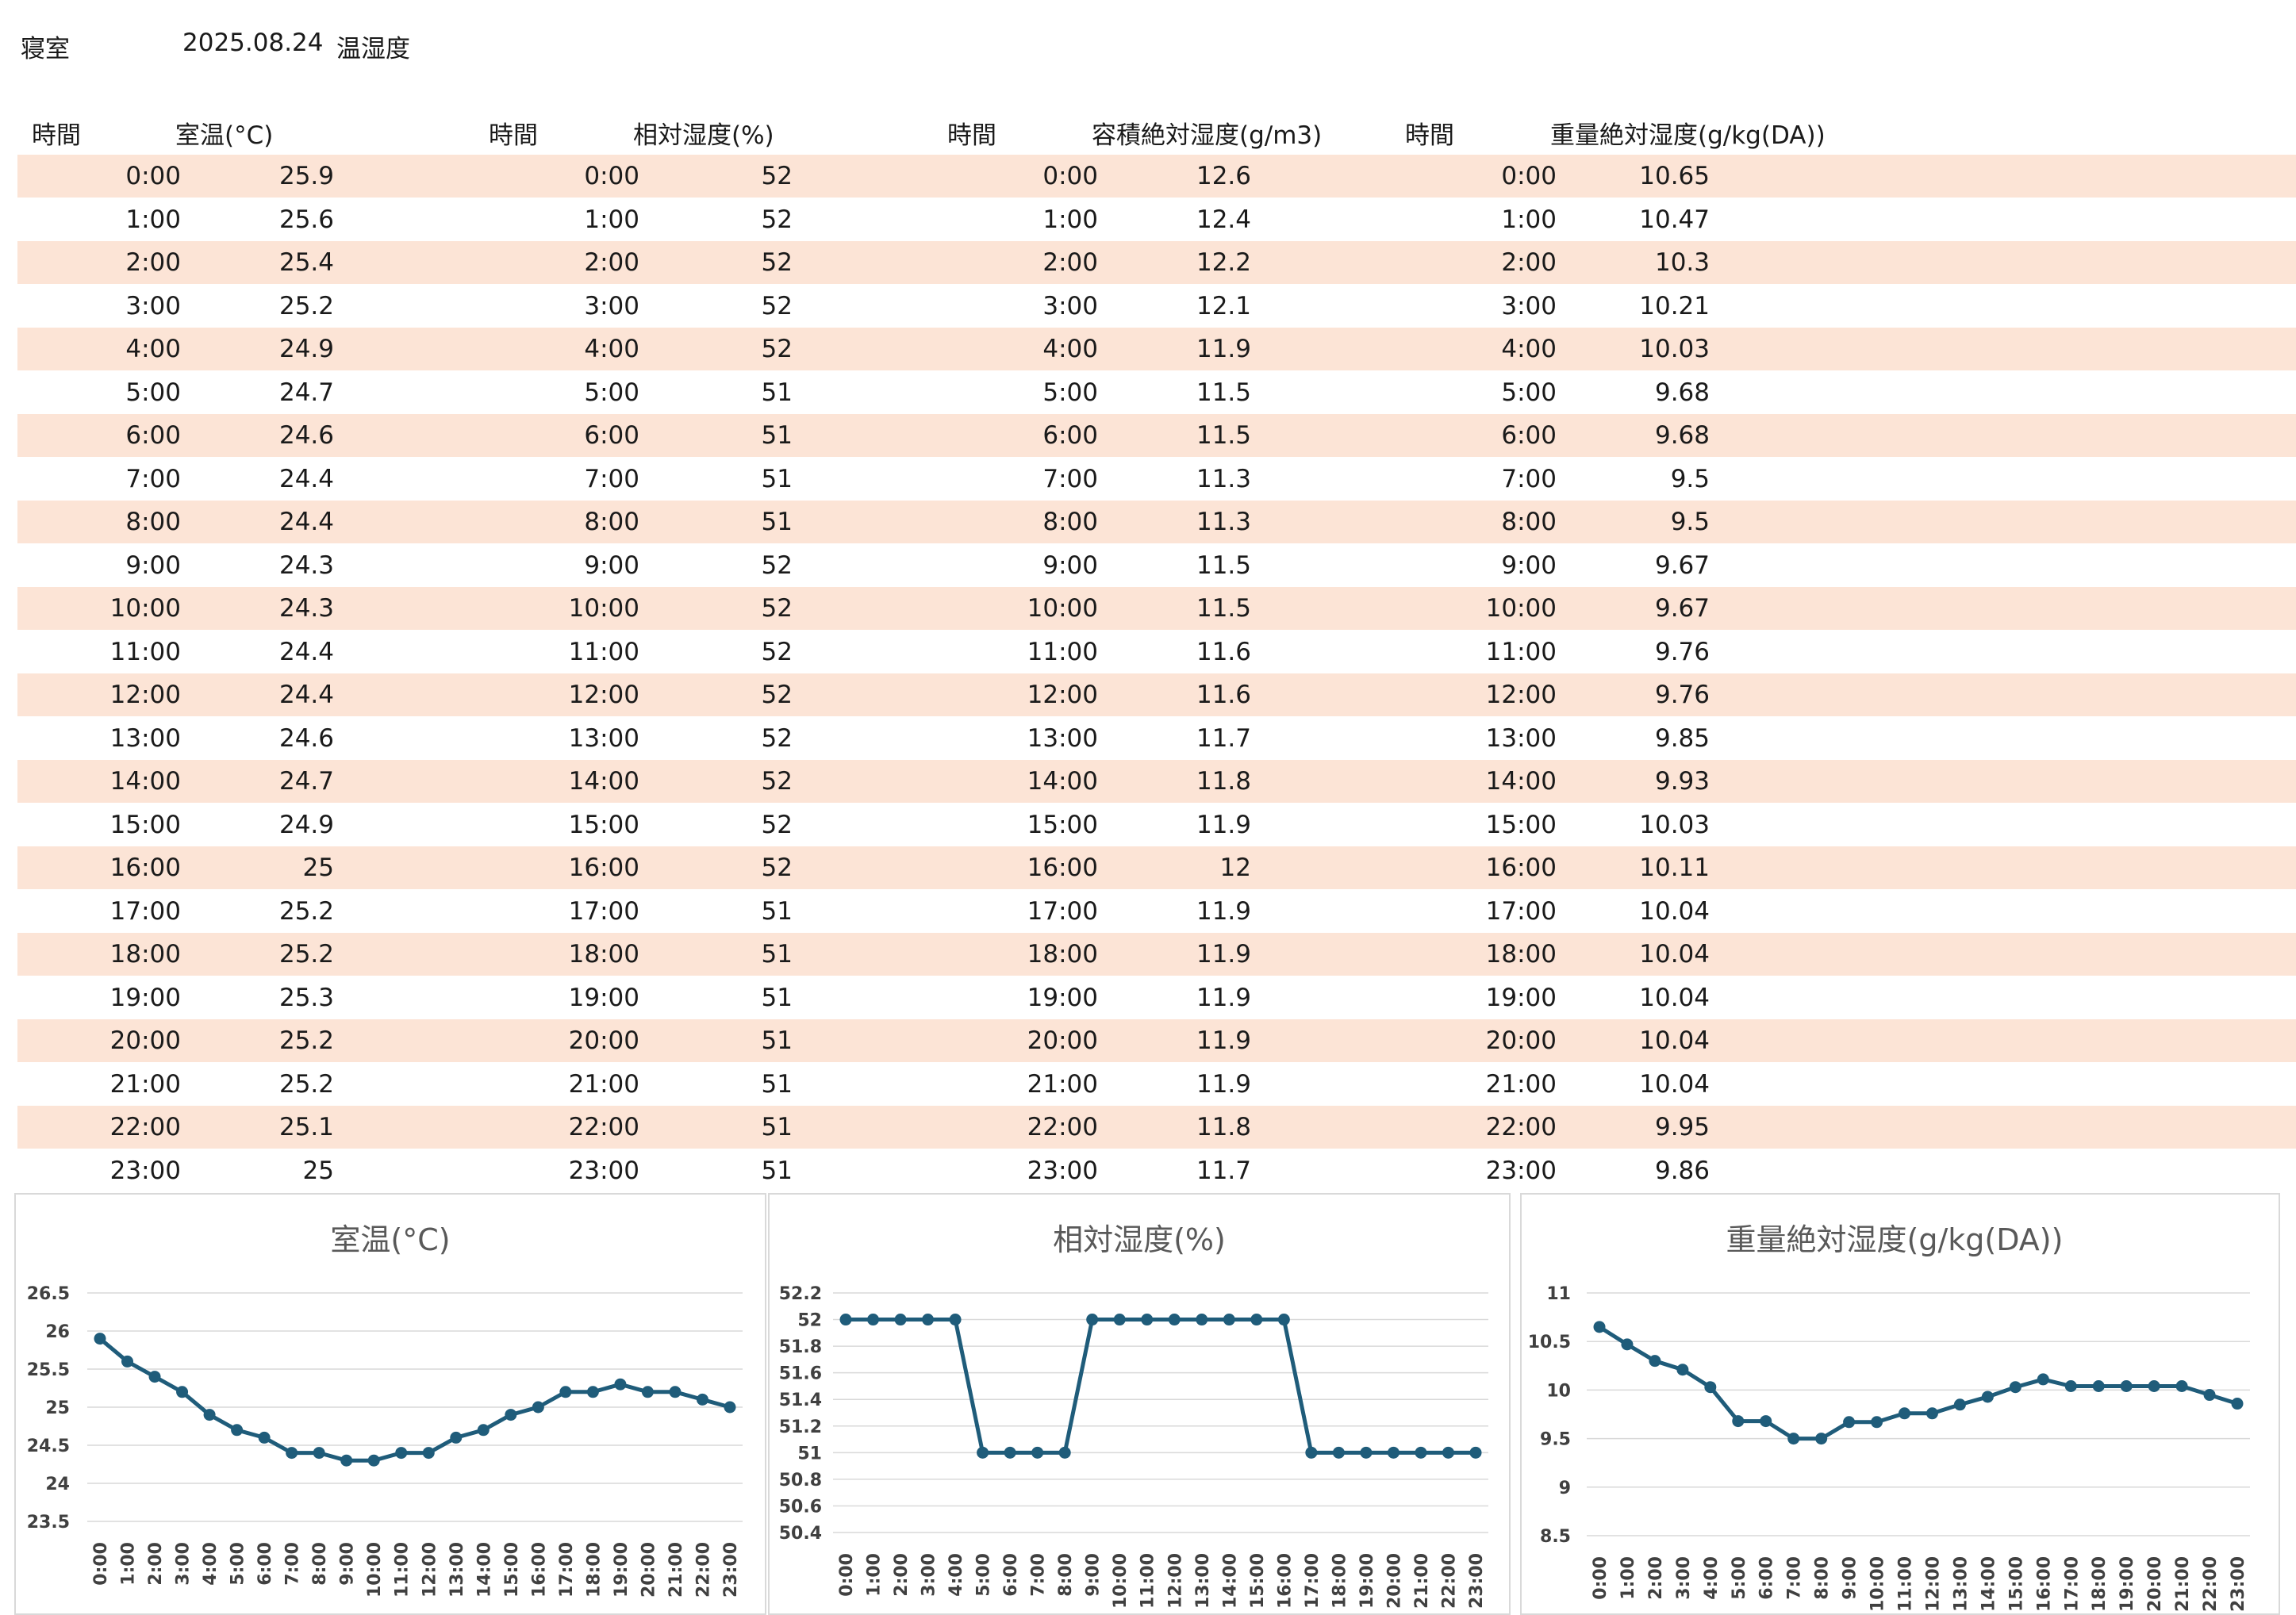 Image resolution: width=2296 pixels, height=1615 pixels. What do you see at coordinates (1156, 480) in the screenshot?
I see `table-row: 7:00 24.4 7:00 51 7:00 11.3 7:00 9.5` at bounding box center [1156, 480].